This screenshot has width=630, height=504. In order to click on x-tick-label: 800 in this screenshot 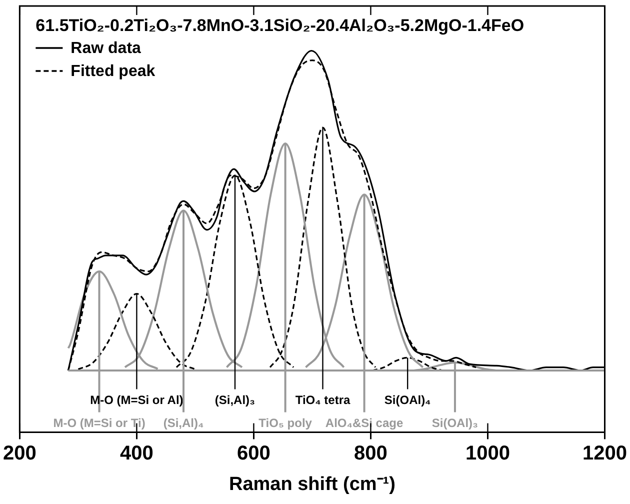, I will do `click(371, 453)`.